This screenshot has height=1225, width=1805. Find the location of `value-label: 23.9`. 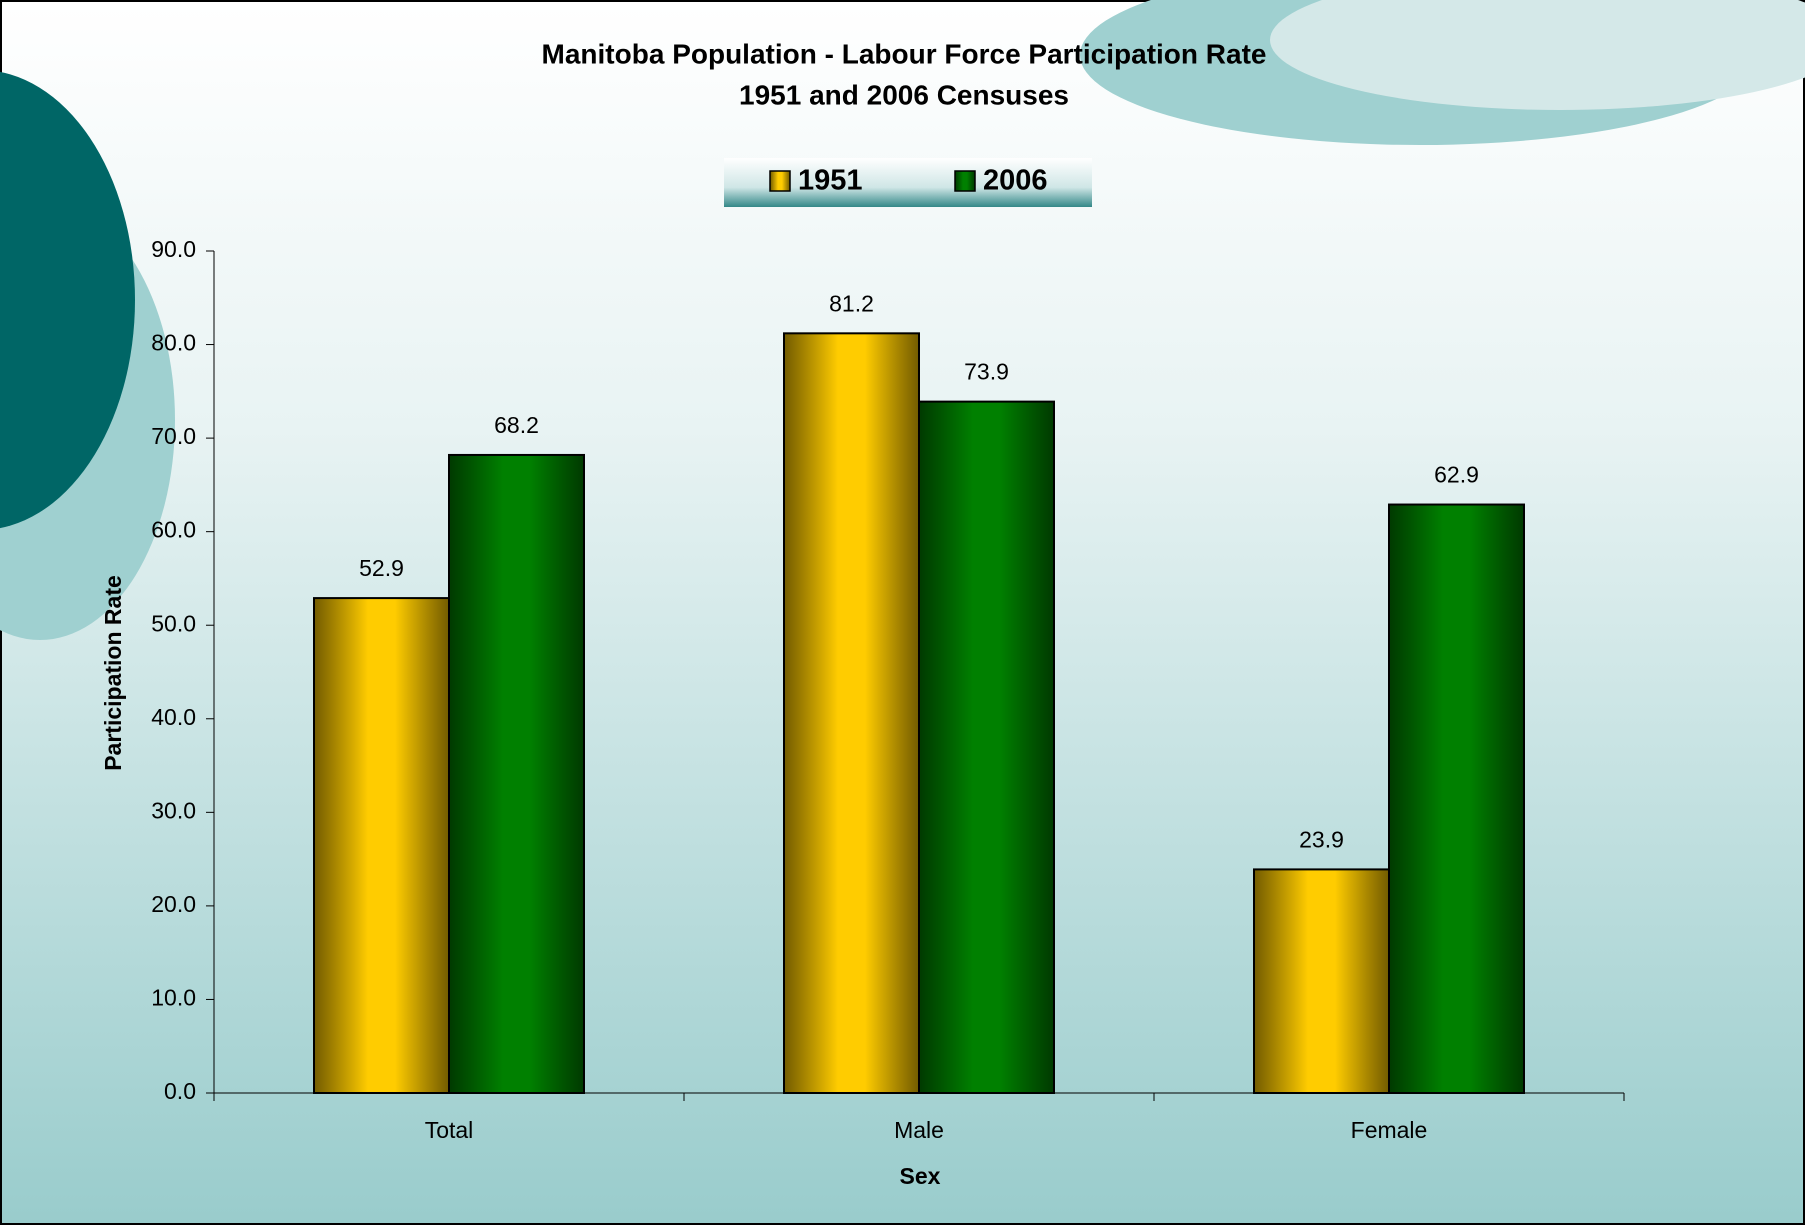

value-label: 23.9 is located at coordinates (1321, 839).